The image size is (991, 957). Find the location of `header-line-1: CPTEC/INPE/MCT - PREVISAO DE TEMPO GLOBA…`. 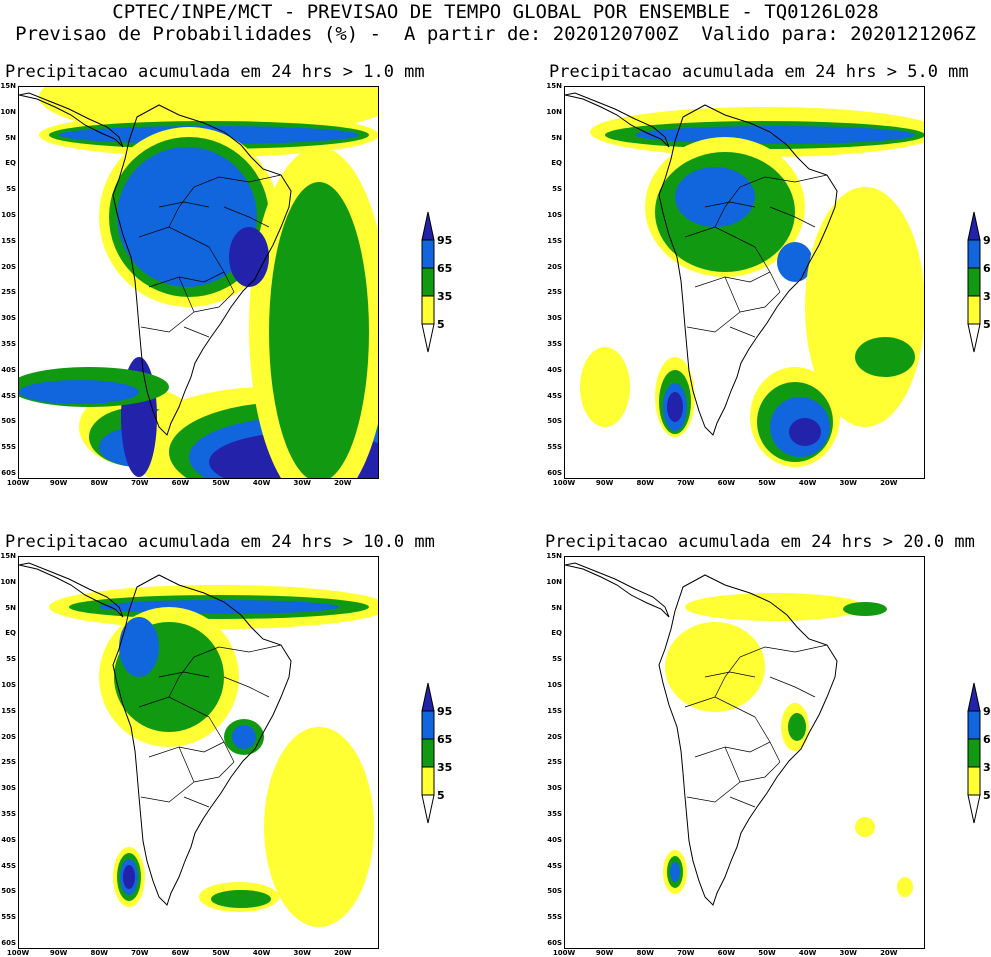

header-line-1: CPTEC/INPE/MCT - PREVISAO DE TEMPO GLOBA… is located at coordinates (495, 12).